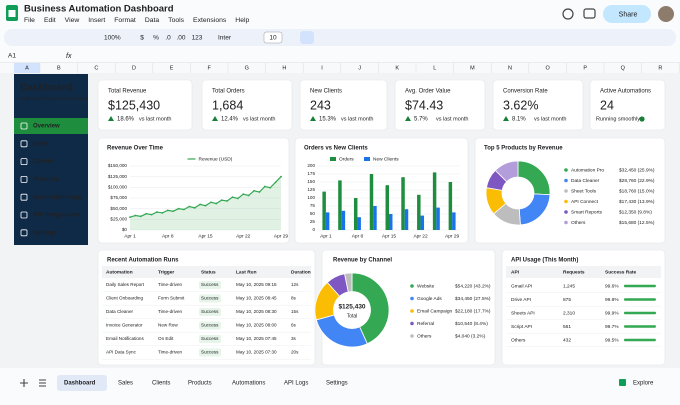 The width and height of the screenshot is (680, 405). What do you see at coordinates (640, 313) in the screenshot?
I see `progress-bar` at bounding box center [640, 313].